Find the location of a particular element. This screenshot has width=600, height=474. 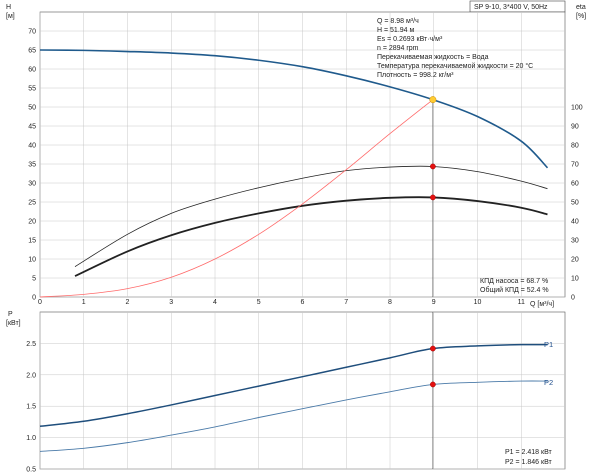

info-line: Перекачиваемая жидкость = Вода is located at coordinates (433, 57).